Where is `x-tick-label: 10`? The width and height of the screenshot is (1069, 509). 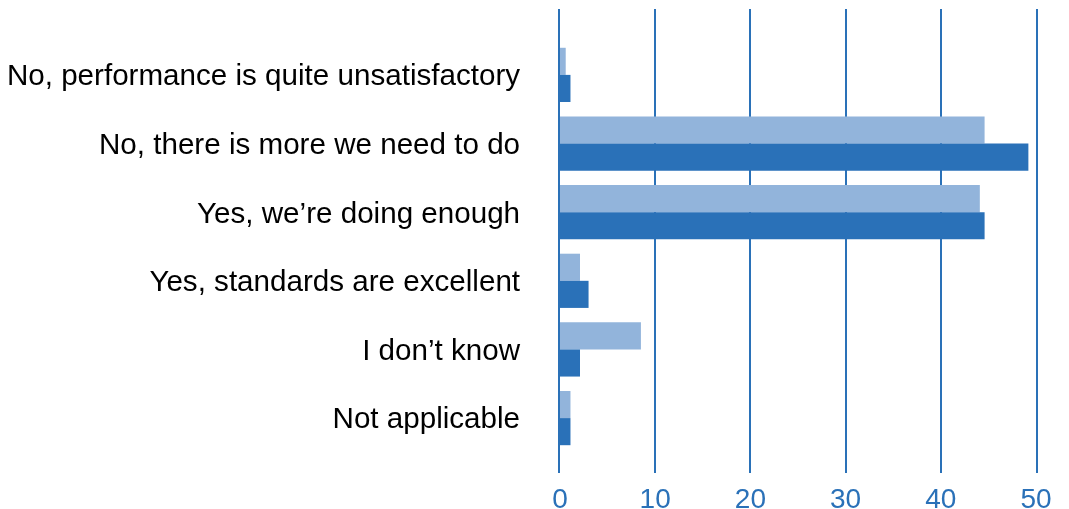 x-tick-label: 10 is located at coordinates (655, 496).